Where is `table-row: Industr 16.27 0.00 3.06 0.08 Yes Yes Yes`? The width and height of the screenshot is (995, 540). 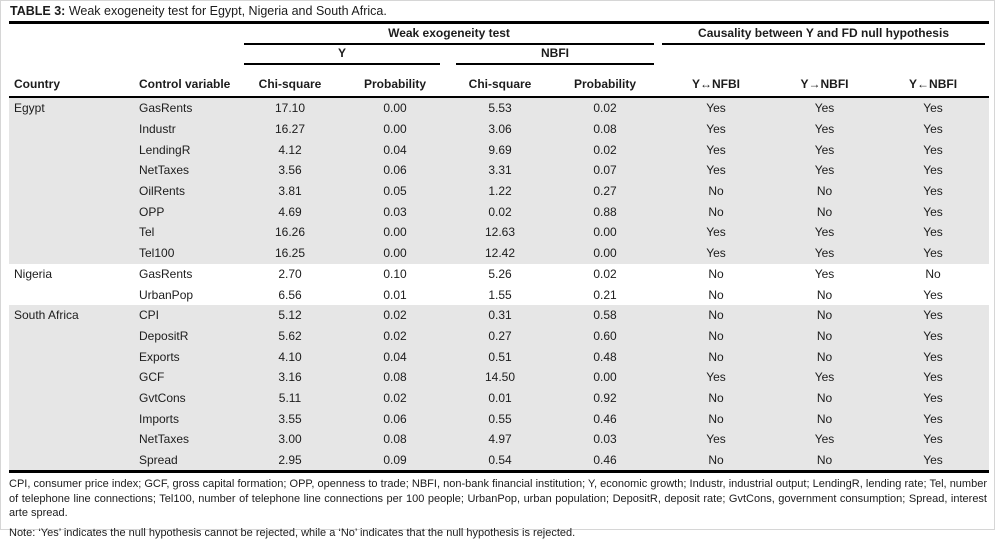 table-row: Industr 16.27 0.00 3.06 0.08 Yes Yes Yes is located at coordinates (499, 129).